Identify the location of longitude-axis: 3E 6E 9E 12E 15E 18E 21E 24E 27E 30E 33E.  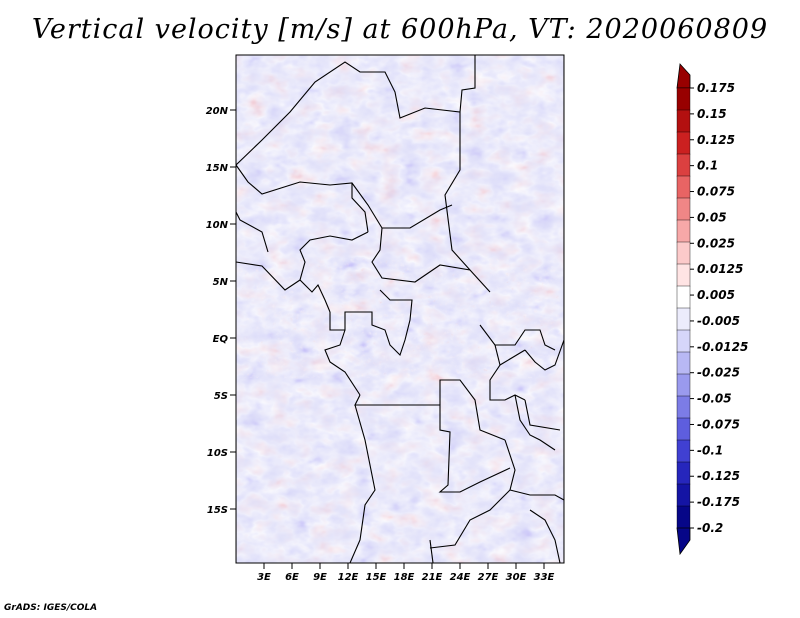
(406, 573).